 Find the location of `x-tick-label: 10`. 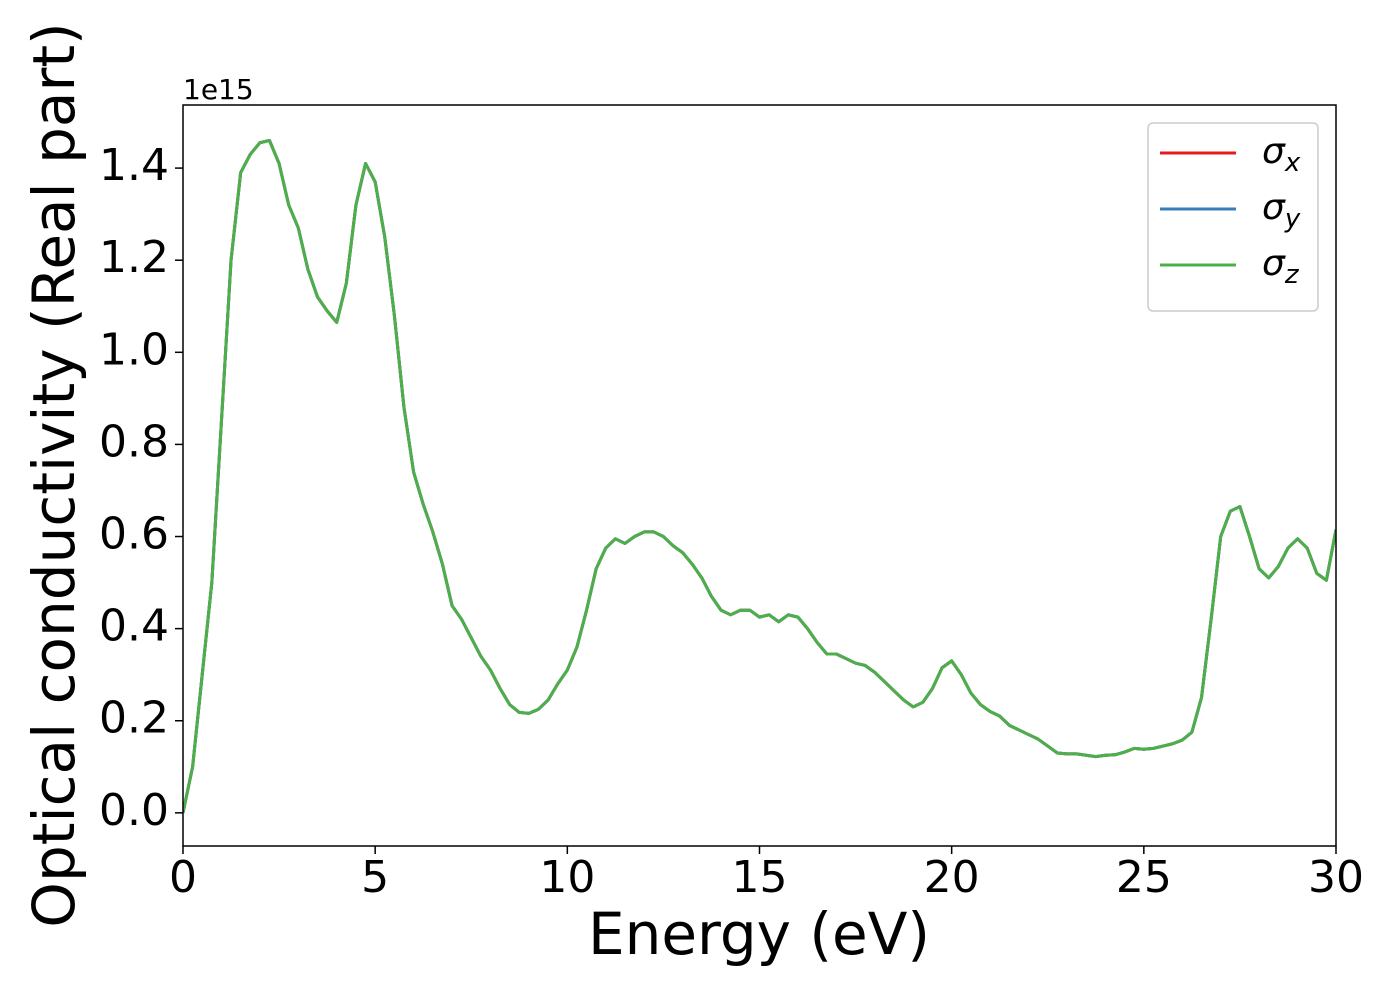

x-tick-label: 10 is located at coordinates (567, 877).